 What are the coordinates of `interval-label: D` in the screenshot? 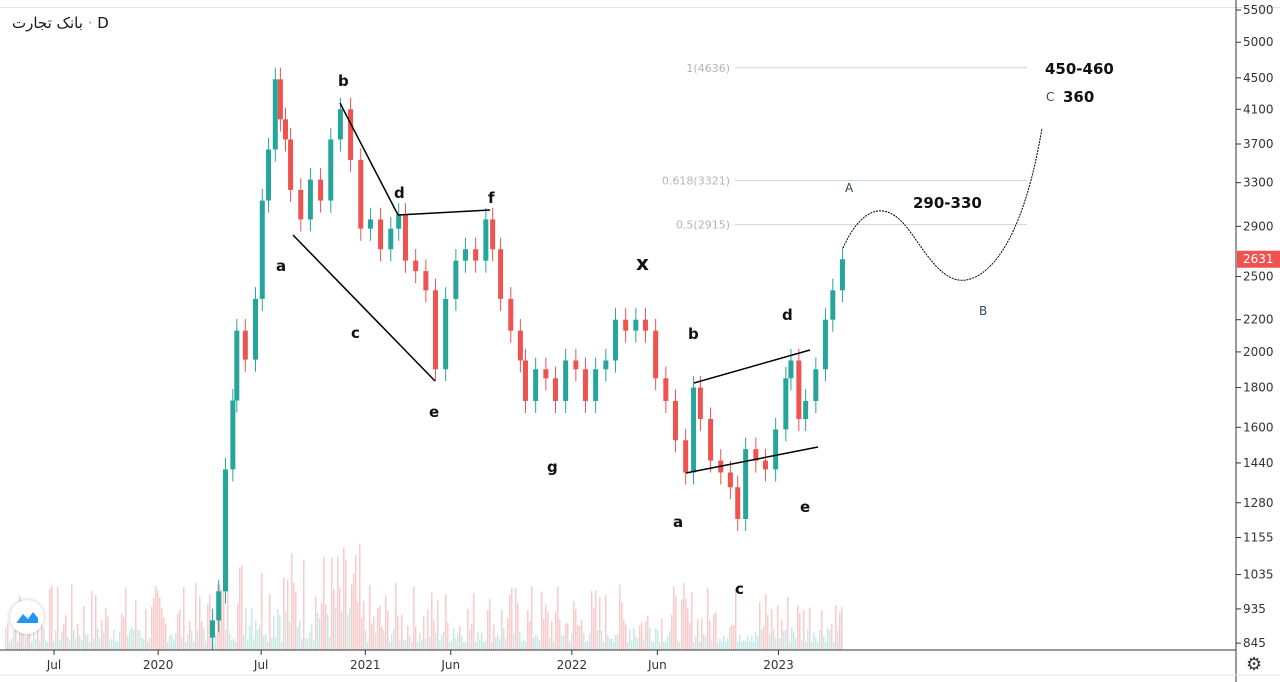 It's located at (103, 23).